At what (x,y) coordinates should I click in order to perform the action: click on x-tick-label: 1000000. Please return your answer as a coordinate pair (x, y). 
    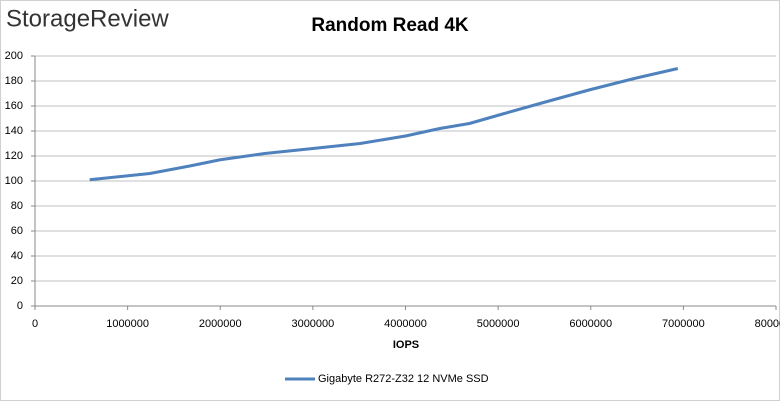
    Looking at the image, I should click on (127, 324).